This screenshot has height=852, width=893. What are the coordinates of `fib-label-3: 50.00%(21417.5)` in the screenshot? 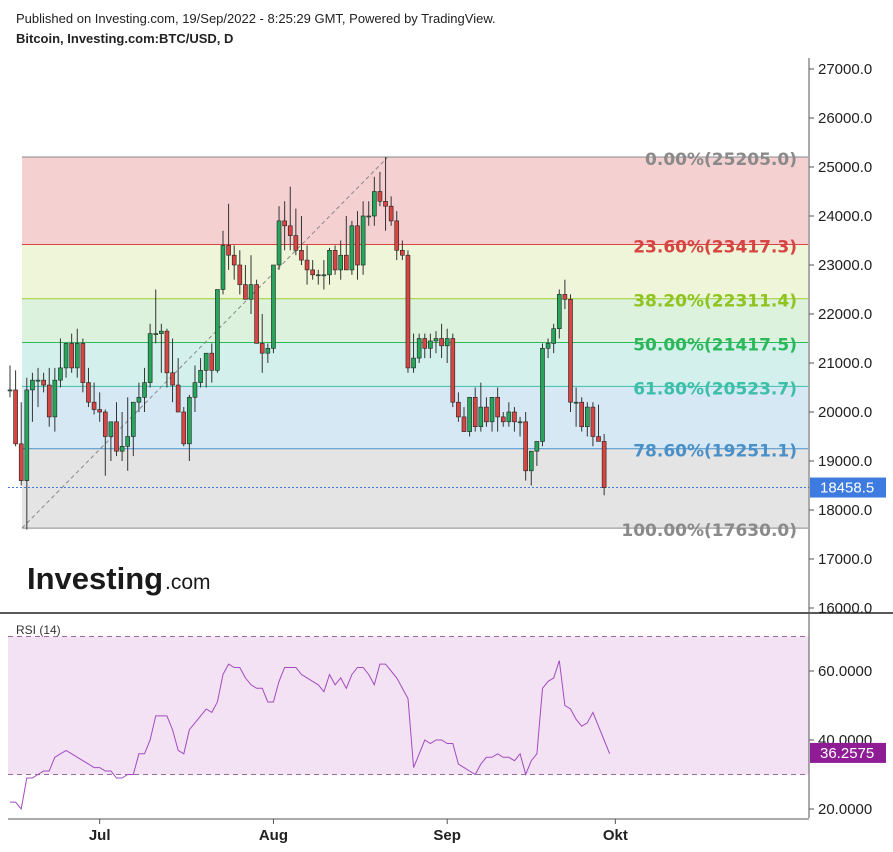 It's located at (715, 346).